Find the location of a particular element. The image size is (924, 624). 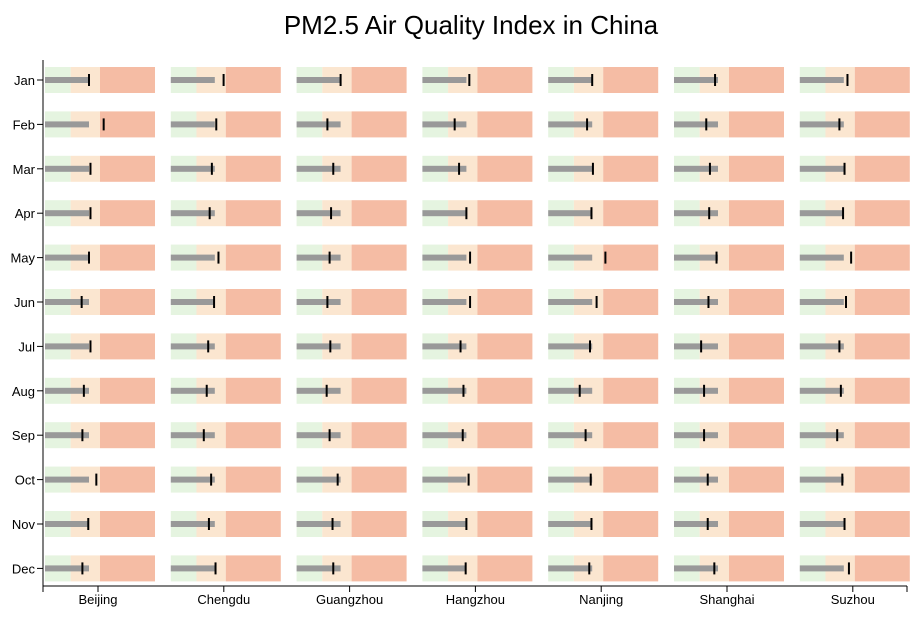

bullet-nanjing-nov is located at coordinates (603, 524).